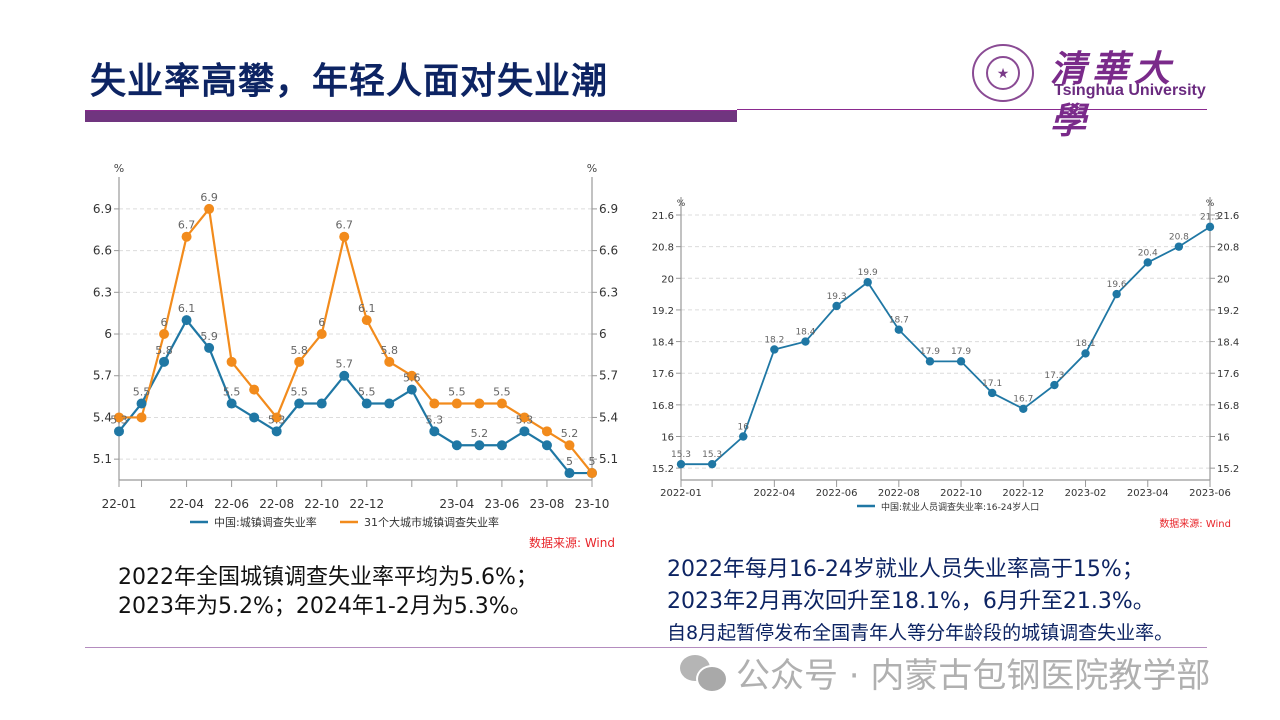 Image resolution: width=1280 pixels, height=720 pixels. What do you see at coordinates (837, 493) in the screenshot?
I see `x-tick-label: 2022-06` at bounding box center [837, 493].